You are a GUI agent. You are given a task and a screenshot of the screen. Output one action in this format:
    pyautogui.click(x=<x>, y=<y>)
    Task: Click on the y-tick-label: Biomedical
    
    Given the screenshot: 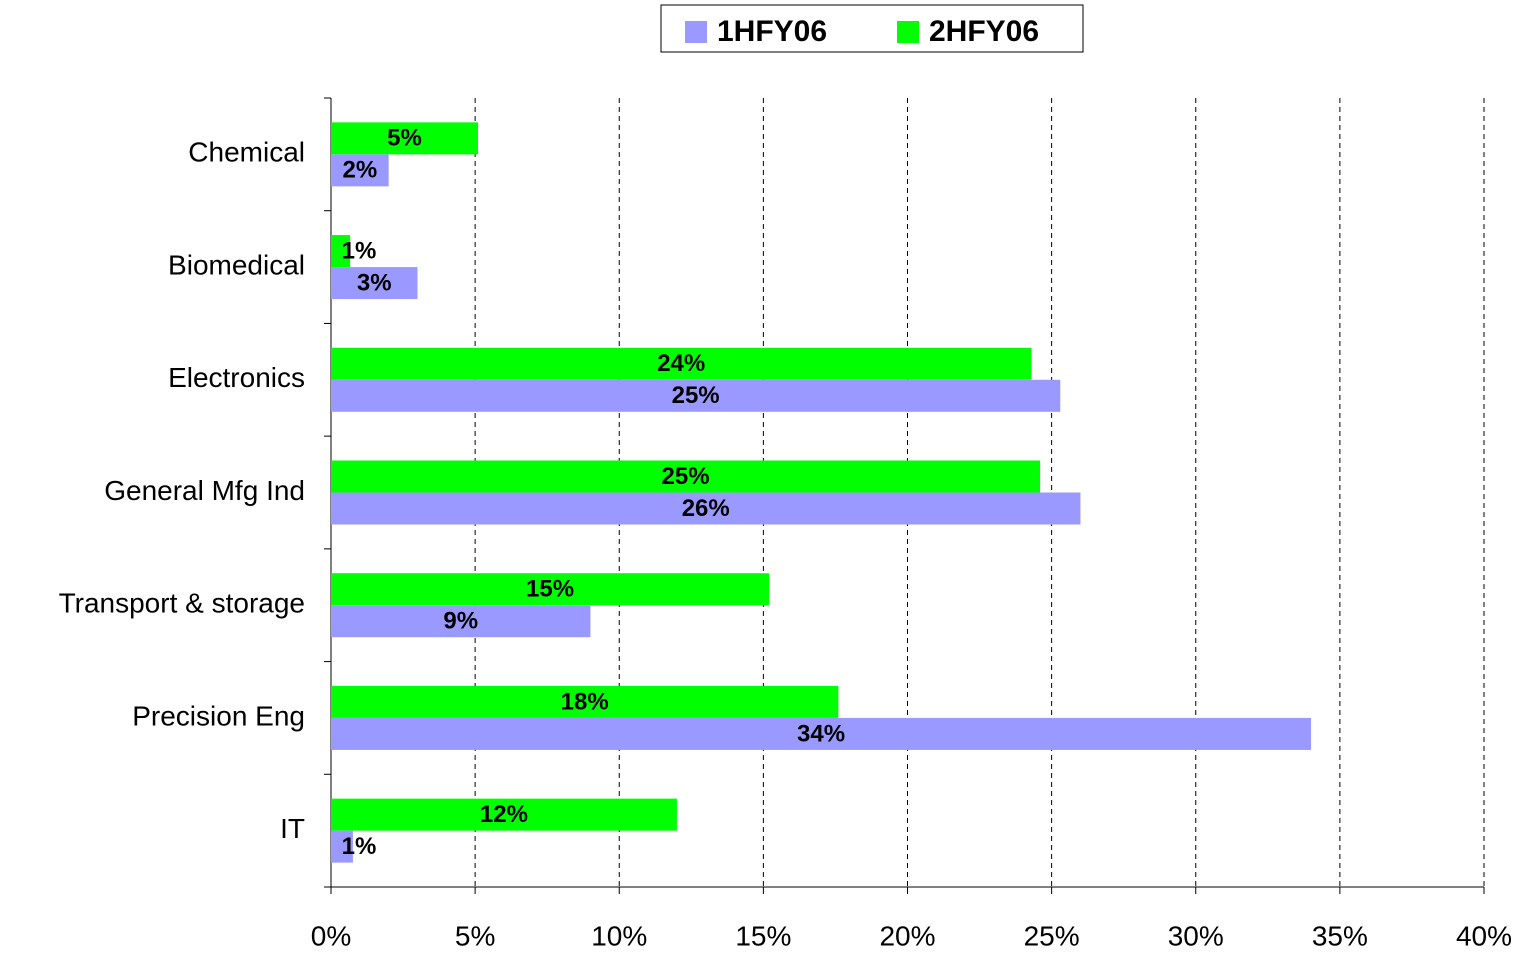 What is the action you would take?
    pyautogui.click(x=236, y=264)
    